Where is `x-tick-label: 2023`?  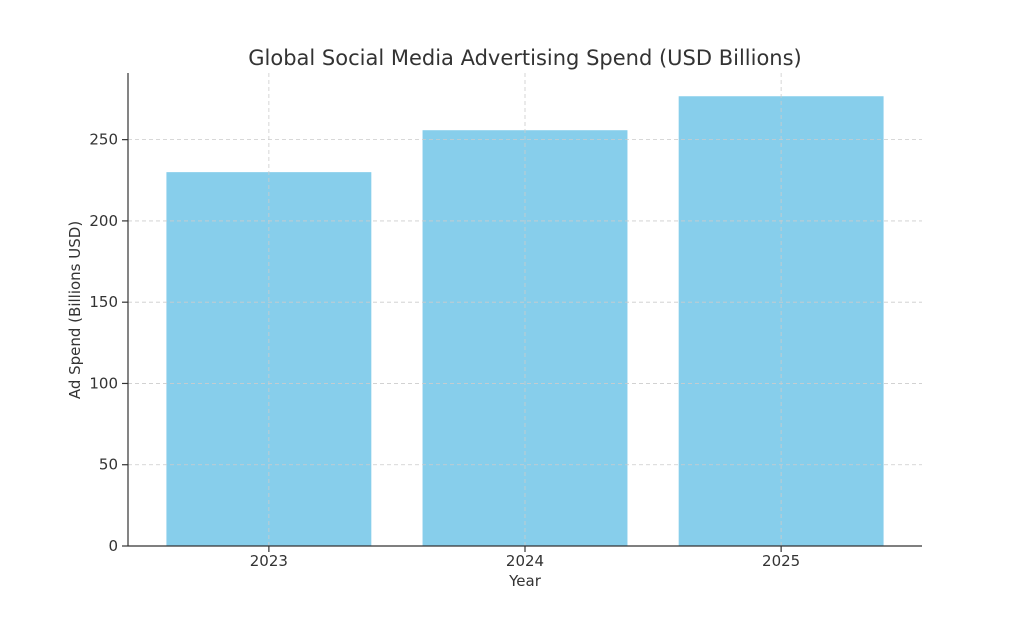
x-tick-label: 2023 is located at coordinates (269, 561).